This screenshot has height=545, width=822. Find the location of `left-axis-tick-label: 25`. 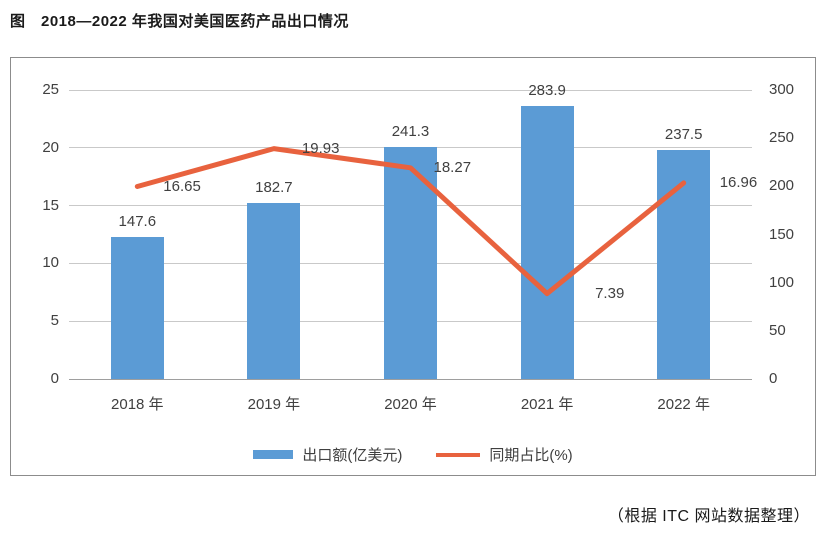

left-axis-tick-label: 25 is located at coordinates (50, 89).